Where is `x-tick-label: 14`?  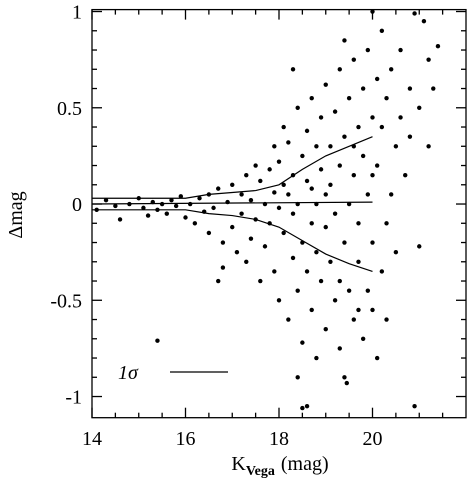 x-tick-label: 14 is located at coordinates (92, 439).